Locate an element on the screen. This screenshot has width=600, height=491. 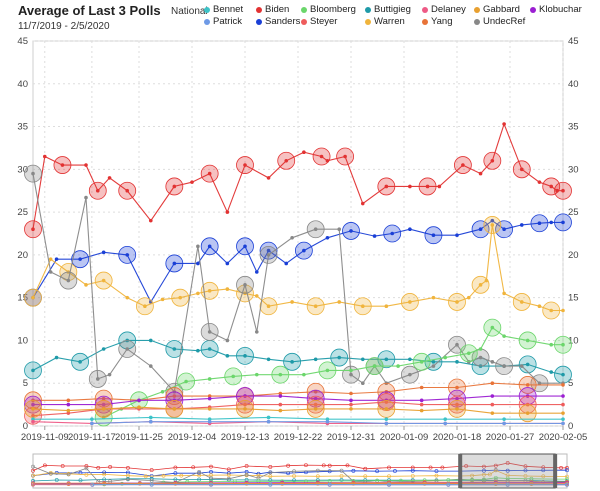
legend-item-yang: Yang is located at coordinates (448, 21).